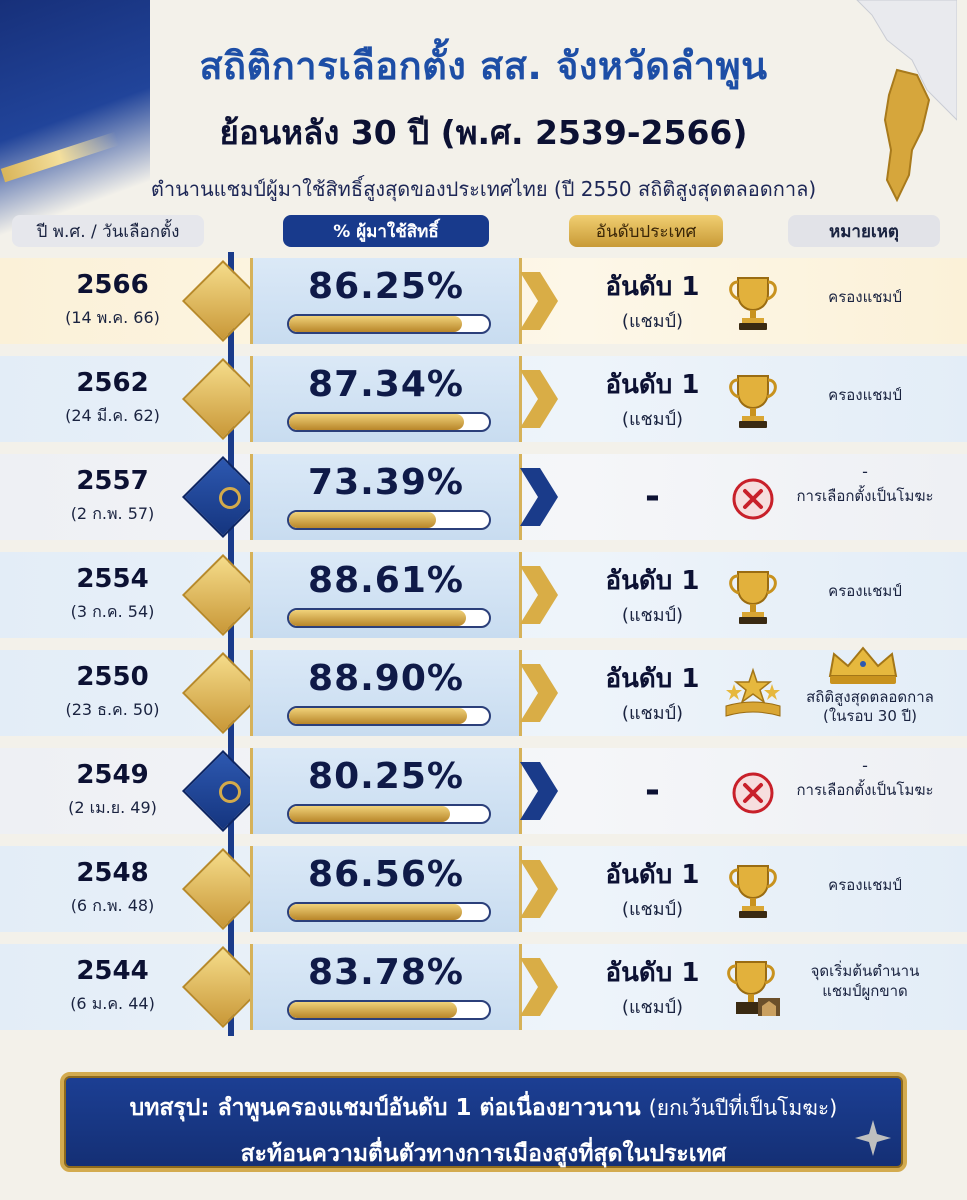 The height and width of the screenshot is (1200, 967). What do you see at coordinates (108, 231) in the screenshot?
I see `col-header-year: ปี พ.ศ. / วันเลือกตั้ง` at bounding box center [108, 231].